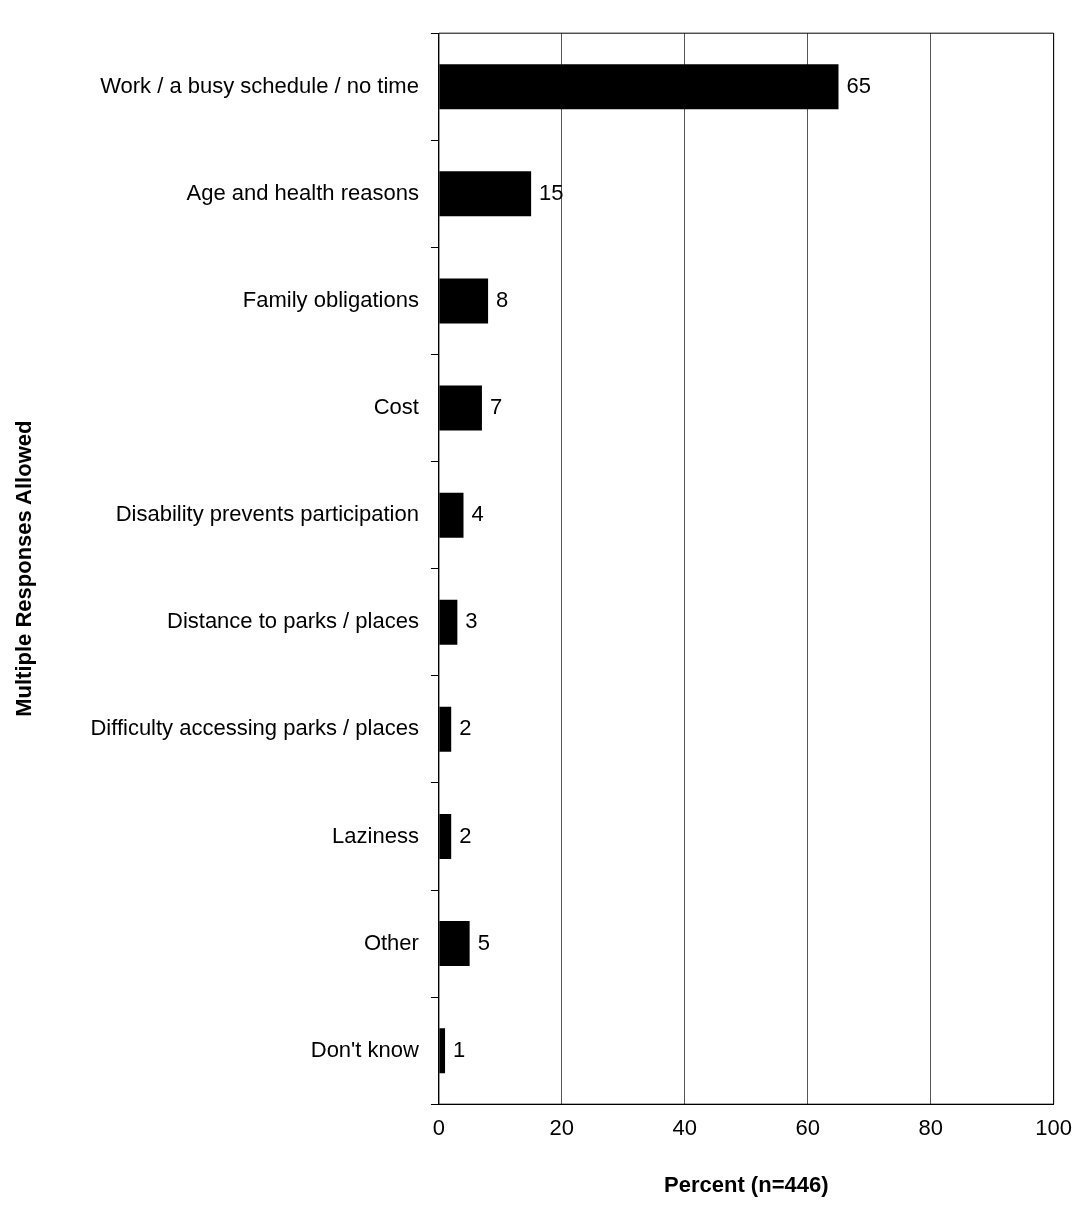 Image resolution: width=1092 pixels, height=1226 pixels. I want to click on x-tick-label: 100, so click(1054, 1128).